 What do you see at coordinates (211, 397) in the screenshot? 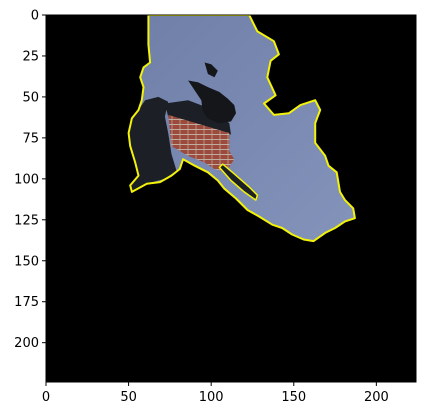
I see `x-tick-label: 100` at bounding box center [211, 397].